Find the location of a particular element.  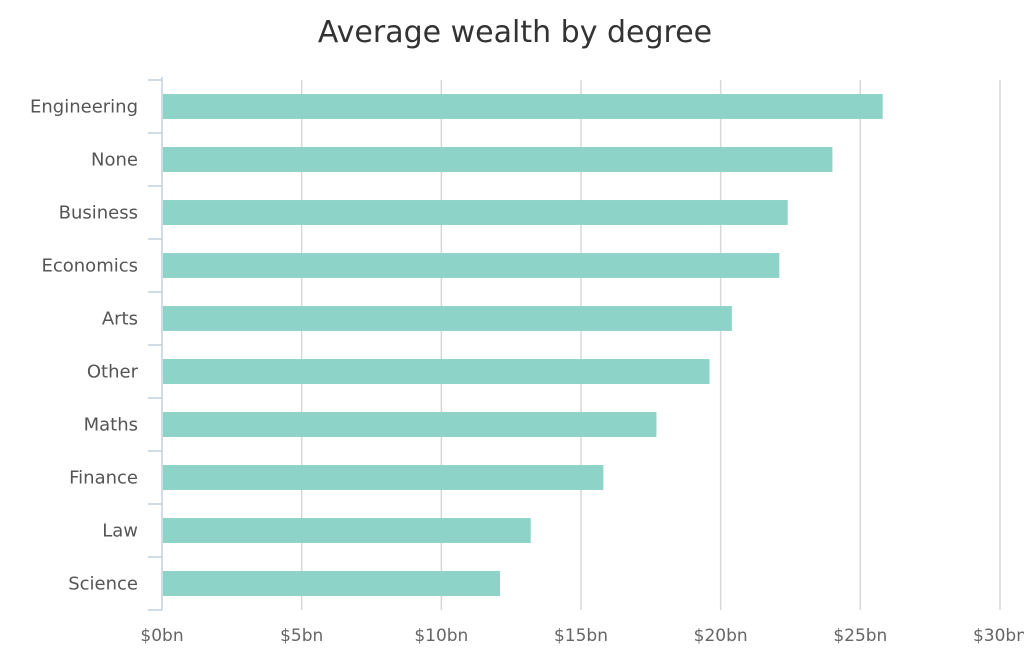

bar-none is located at coordinates (498, 159).